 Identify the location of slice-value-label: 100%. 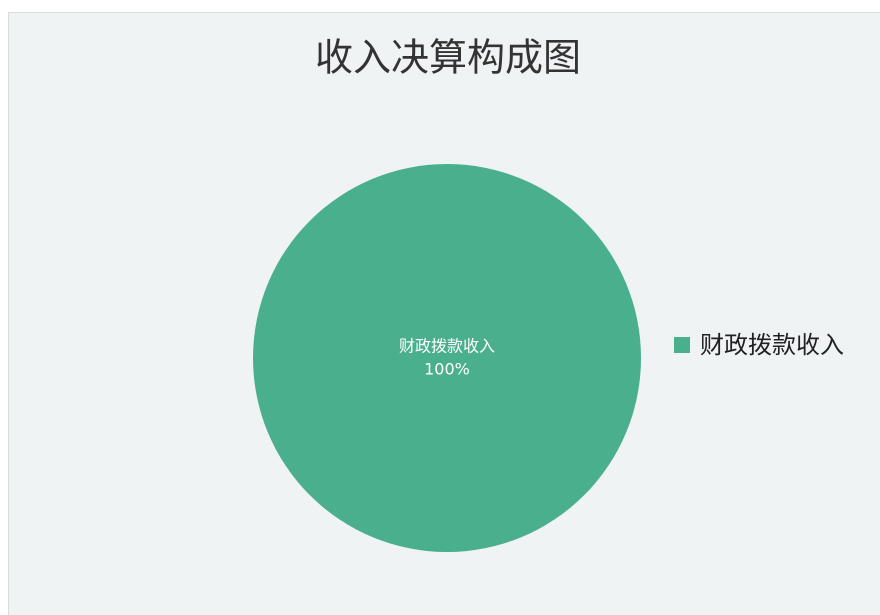
(447, 369).